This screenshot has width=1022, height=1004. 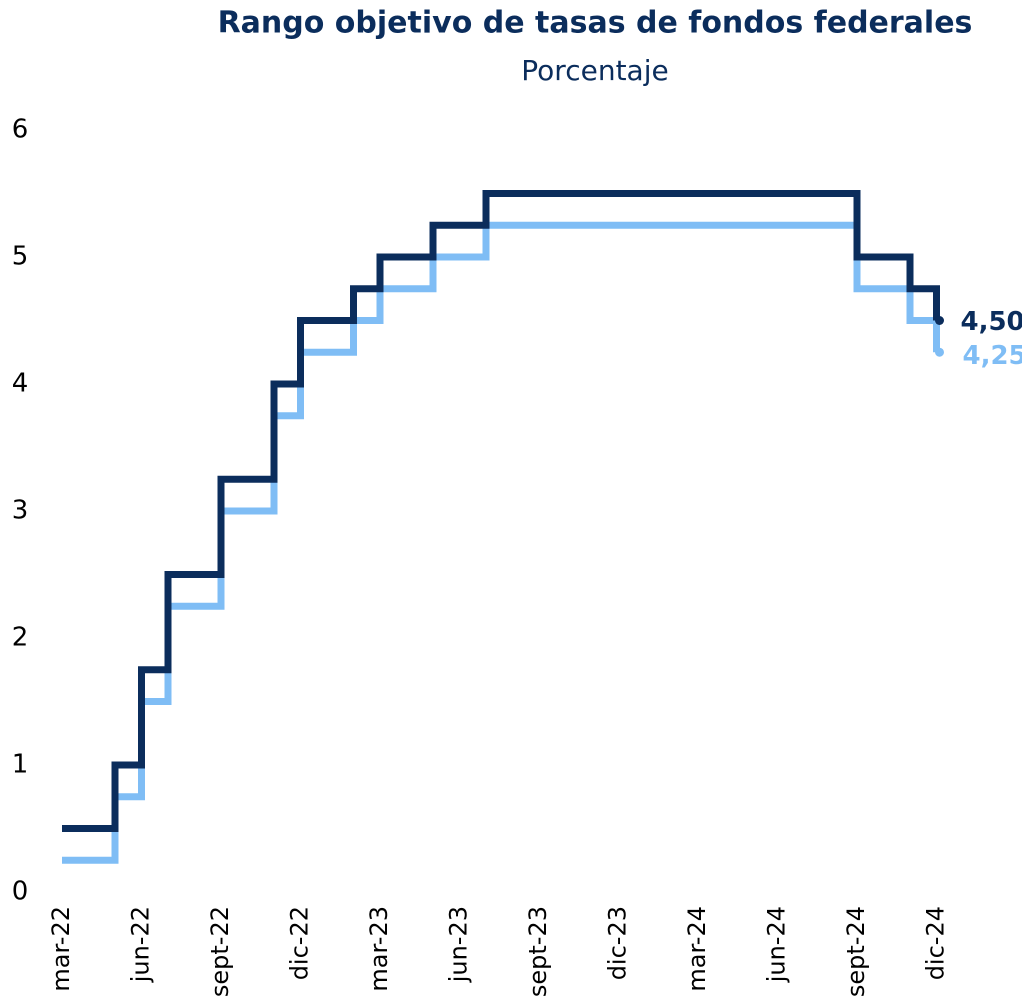 I want to click on x-tick-label: mar-22, so click(x=61, y=949).